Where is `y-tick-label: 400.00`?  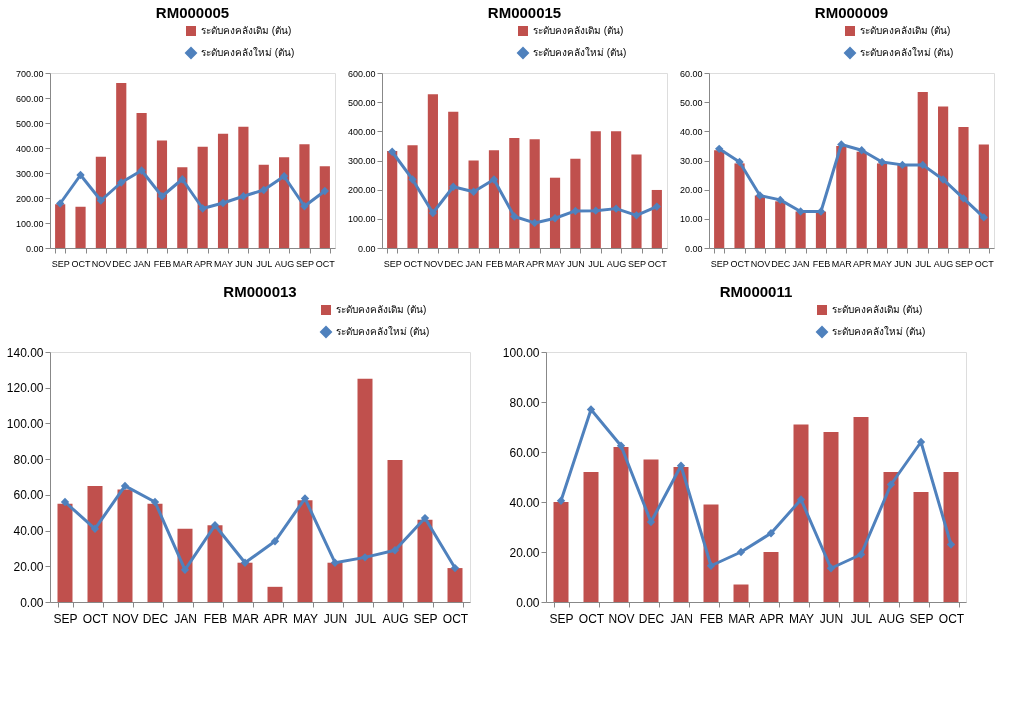 y-tick-label: 400.00 is located at coordinates (29, 148).